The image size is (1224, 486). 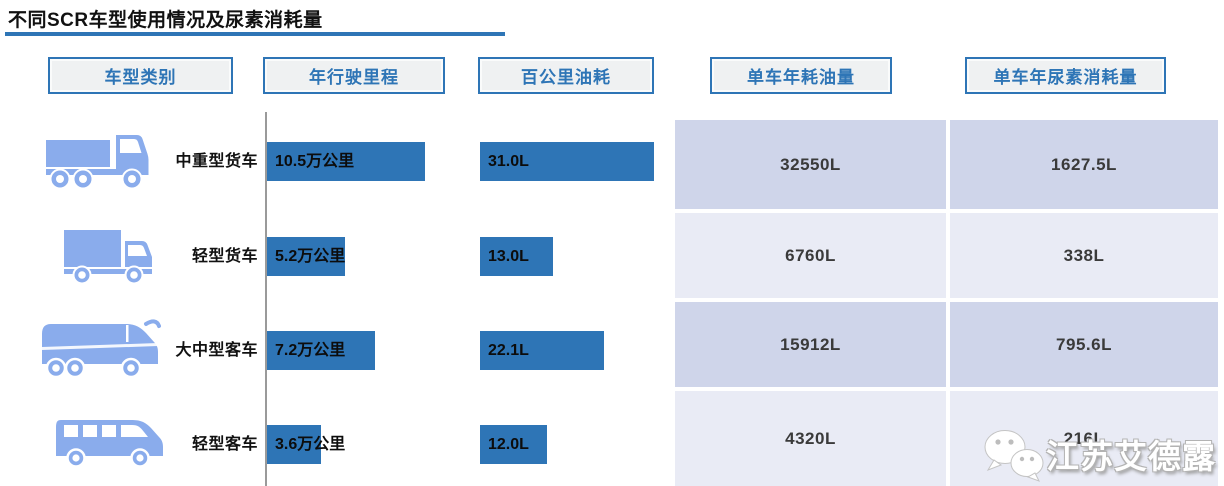 What do you see at coordinates (310, 350) in the screenshot?
I see `mileage-bar-value: 7.2万公里` at bounding box center [310, 350].